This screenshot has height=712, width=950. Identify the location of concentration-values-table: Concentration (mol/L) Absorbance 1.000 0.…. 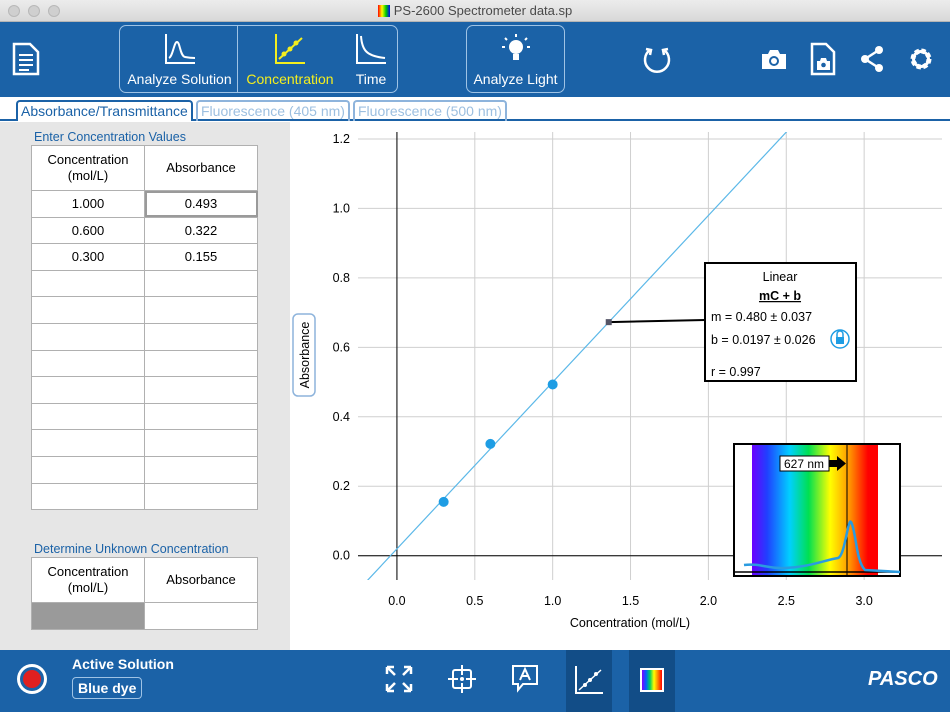
(144, 328).